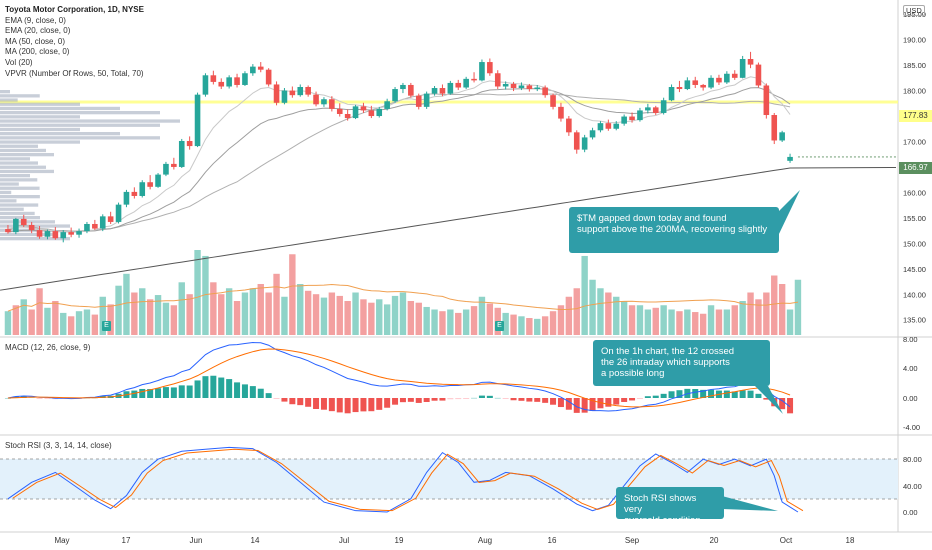 Image resolution: width=932 pixels, height=550 pixels. I want to click on legend-ema9: EMA (9, close, 0), so click(35, 20).